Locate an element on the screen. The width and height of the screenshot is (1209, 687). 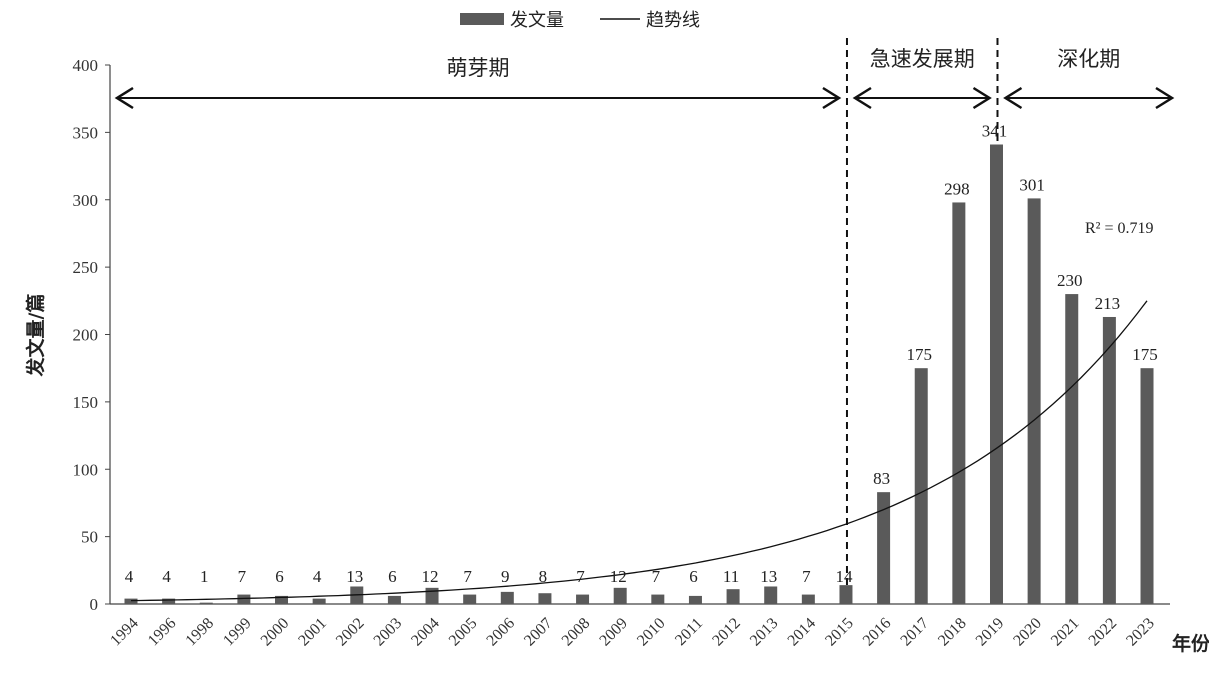
y-tick-label: 400 is located at coordinates (86, 65).